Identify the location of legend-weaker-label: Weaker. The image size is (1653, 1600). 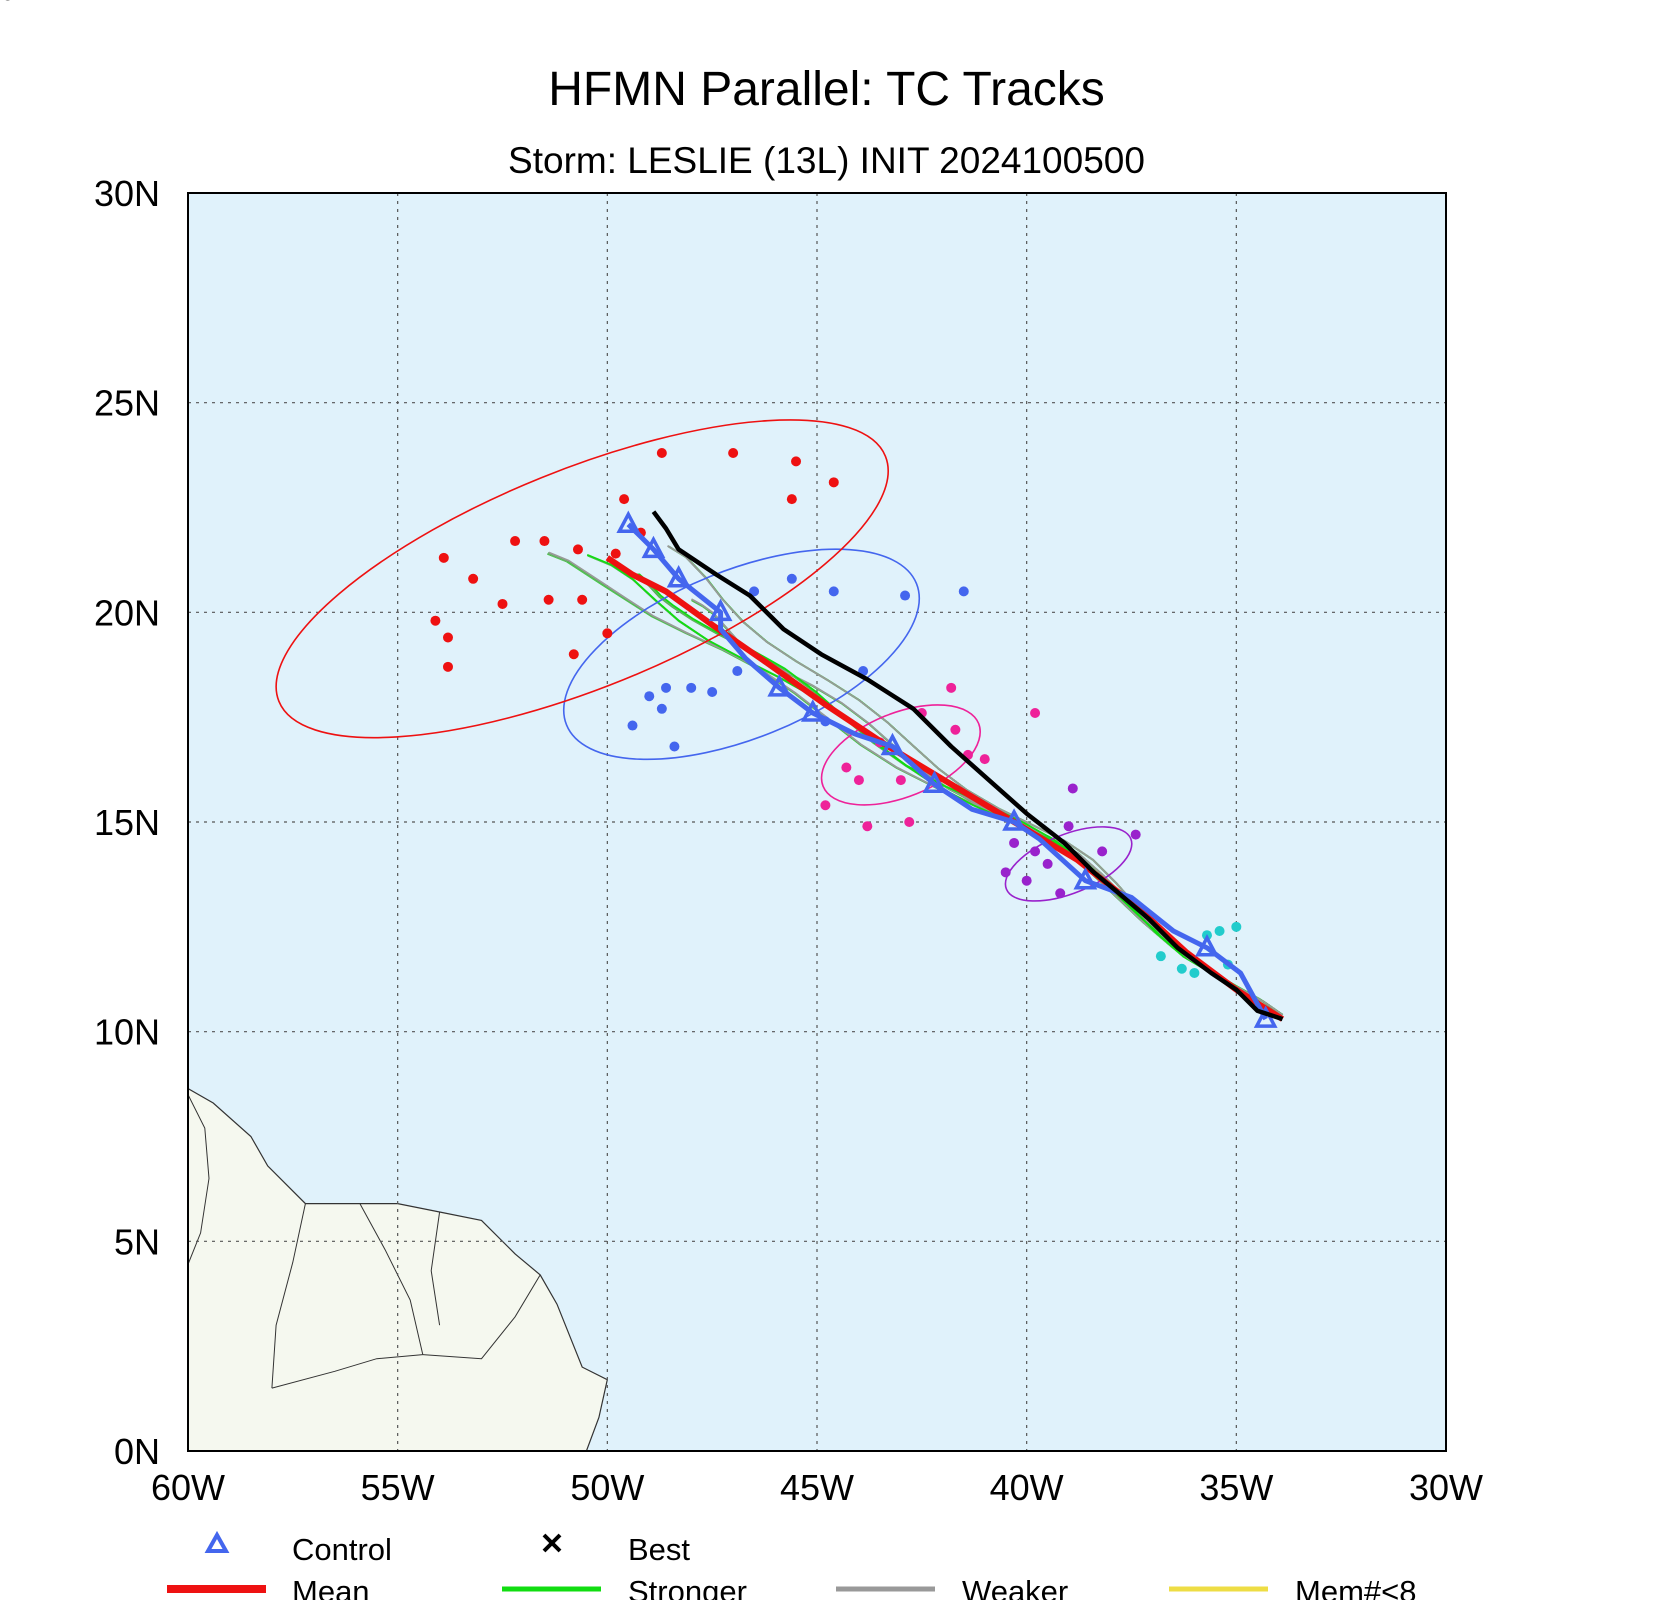
(1015, 1587).